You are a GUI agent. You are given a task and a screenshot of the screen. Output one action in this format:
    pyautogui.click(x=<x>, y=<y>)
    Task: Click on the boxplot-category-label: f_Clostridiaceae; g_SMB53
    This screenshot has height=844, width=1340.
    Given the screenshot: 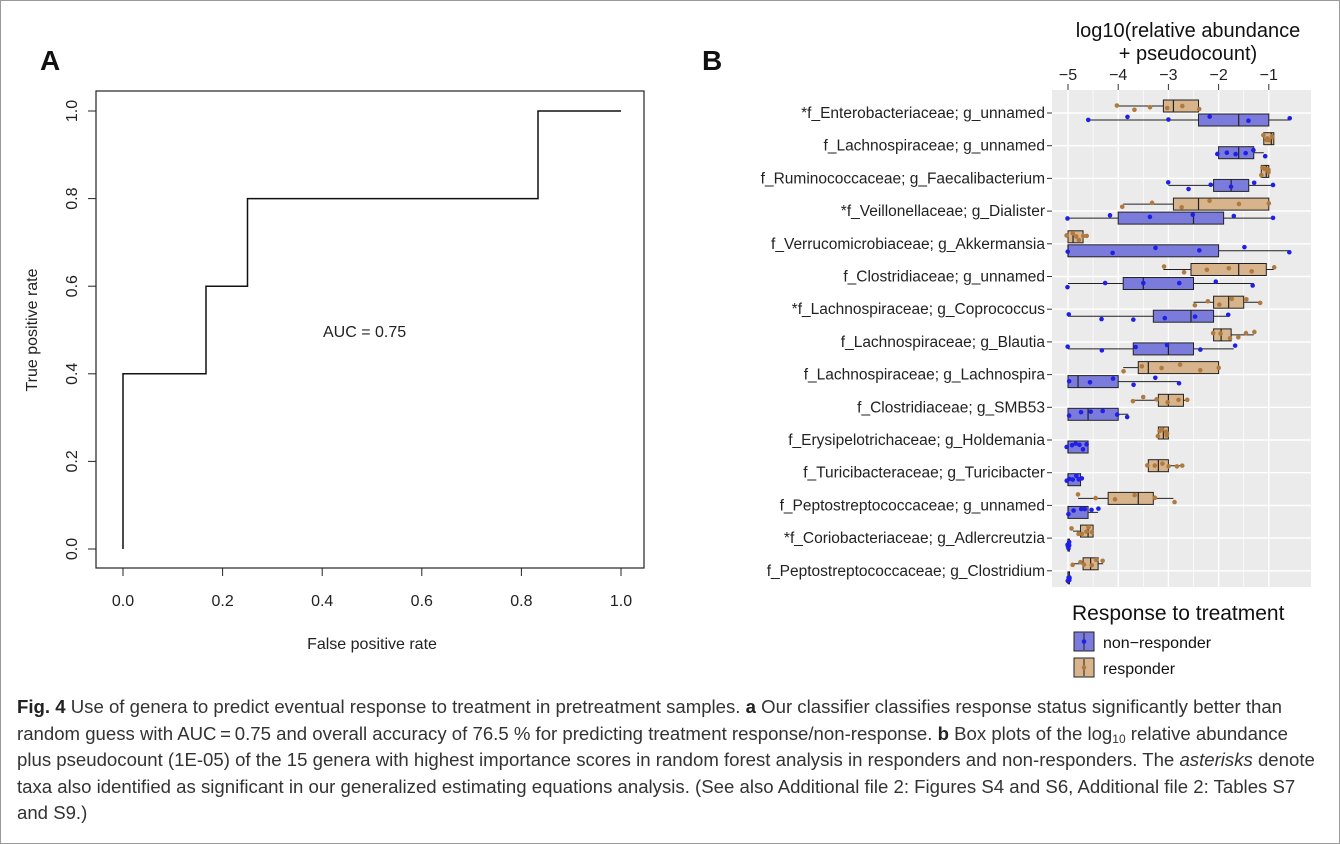 What is the action you would take?
    pyautogui.click(x=951, y=407)
    